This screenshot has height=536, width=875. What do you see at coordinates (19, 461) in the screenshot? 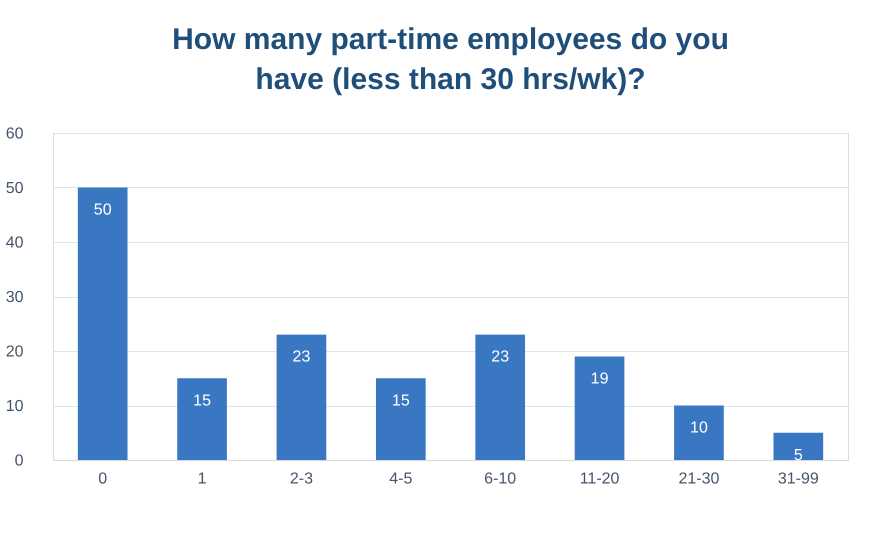
I see `y-tick-label: 0` at bounding box center [19, 461].